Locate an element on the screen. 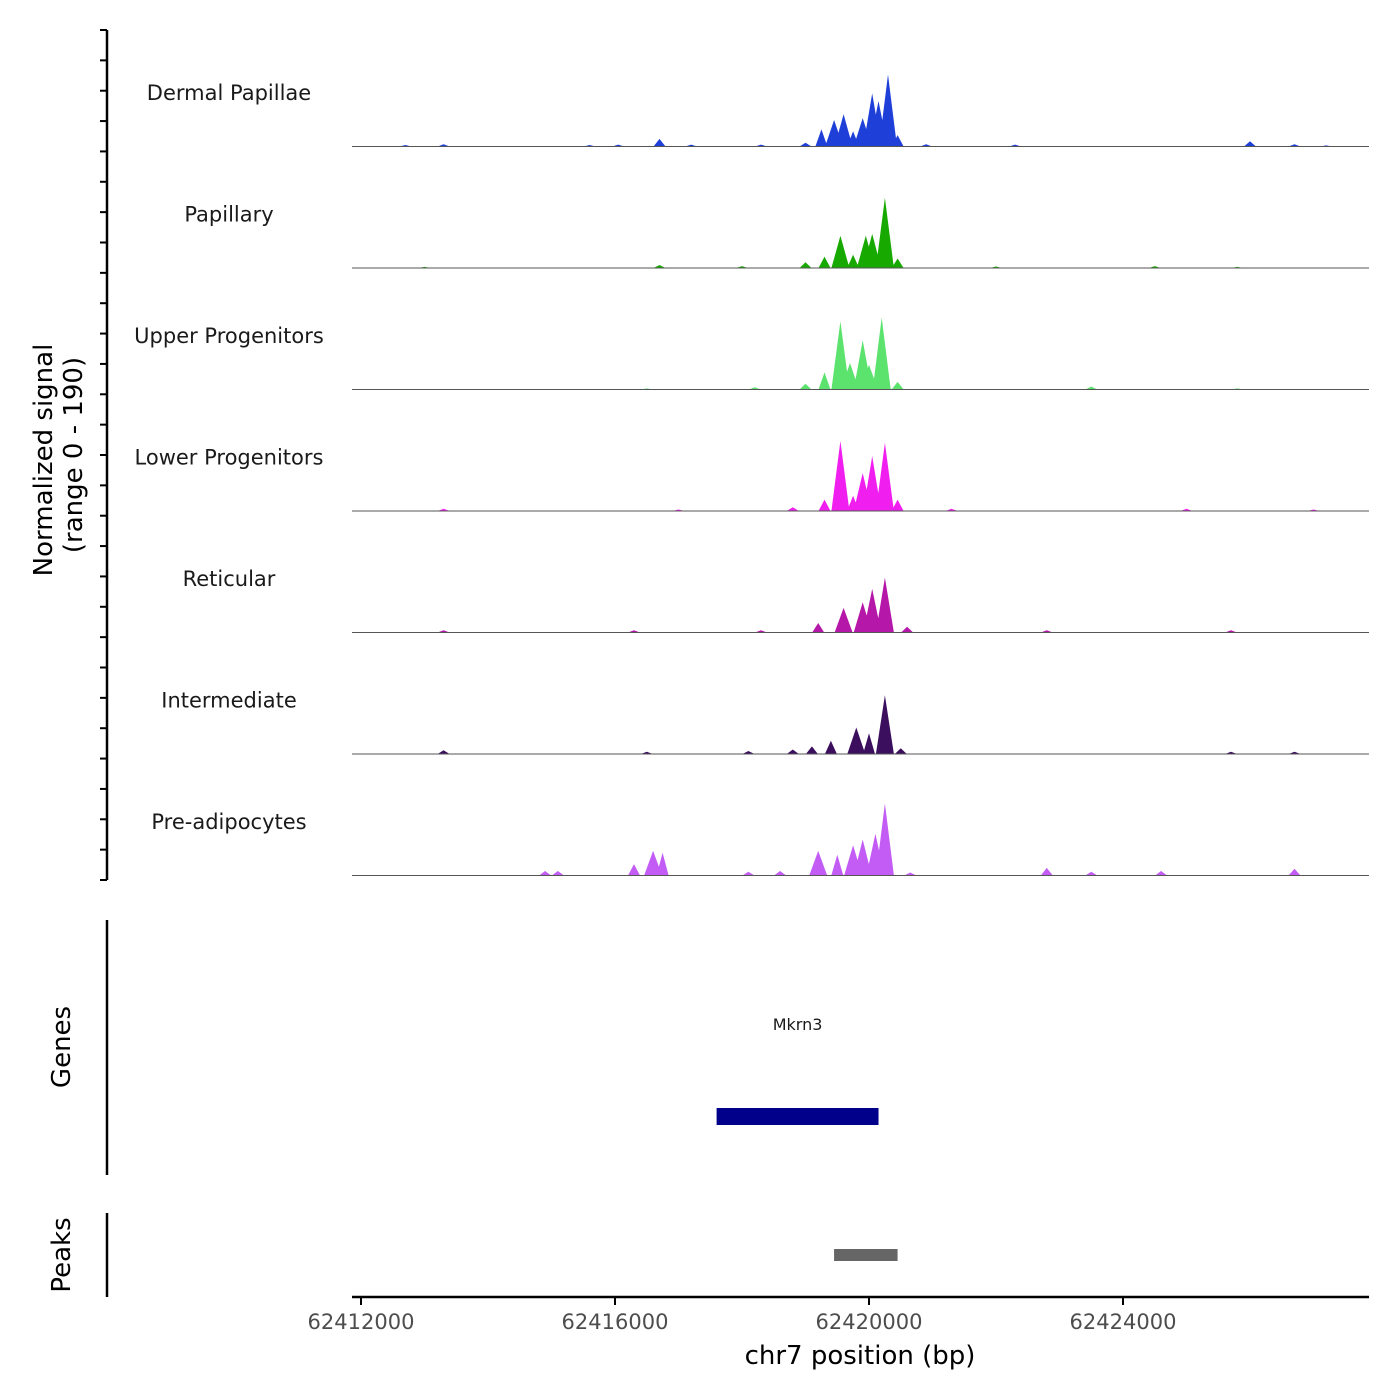 The image size is (1400, 1400). track-papillary: Papillary is located at coordinates (776, 233).